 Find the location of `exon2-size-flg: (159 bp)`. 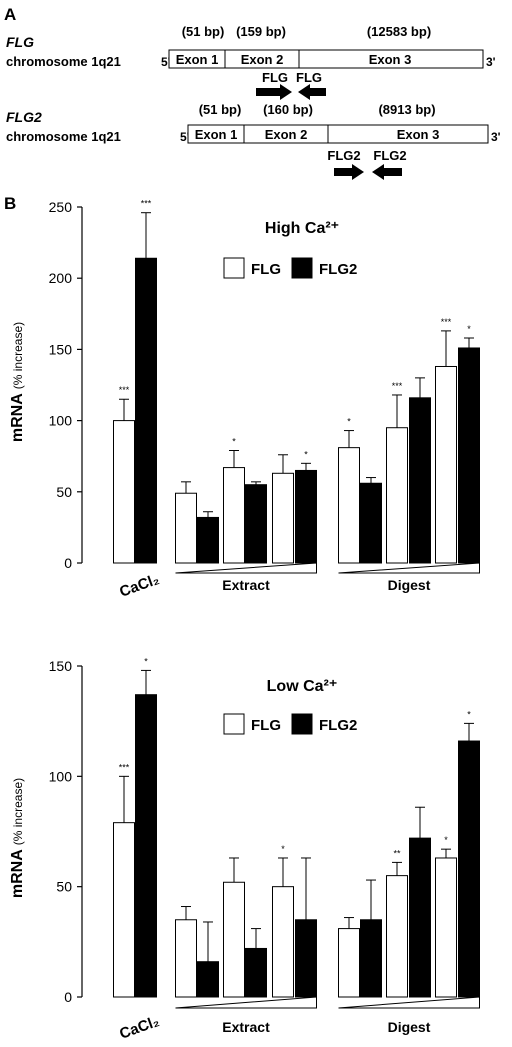

exon2-size-flg: (159 bp) is located at coordinates (261, 31).